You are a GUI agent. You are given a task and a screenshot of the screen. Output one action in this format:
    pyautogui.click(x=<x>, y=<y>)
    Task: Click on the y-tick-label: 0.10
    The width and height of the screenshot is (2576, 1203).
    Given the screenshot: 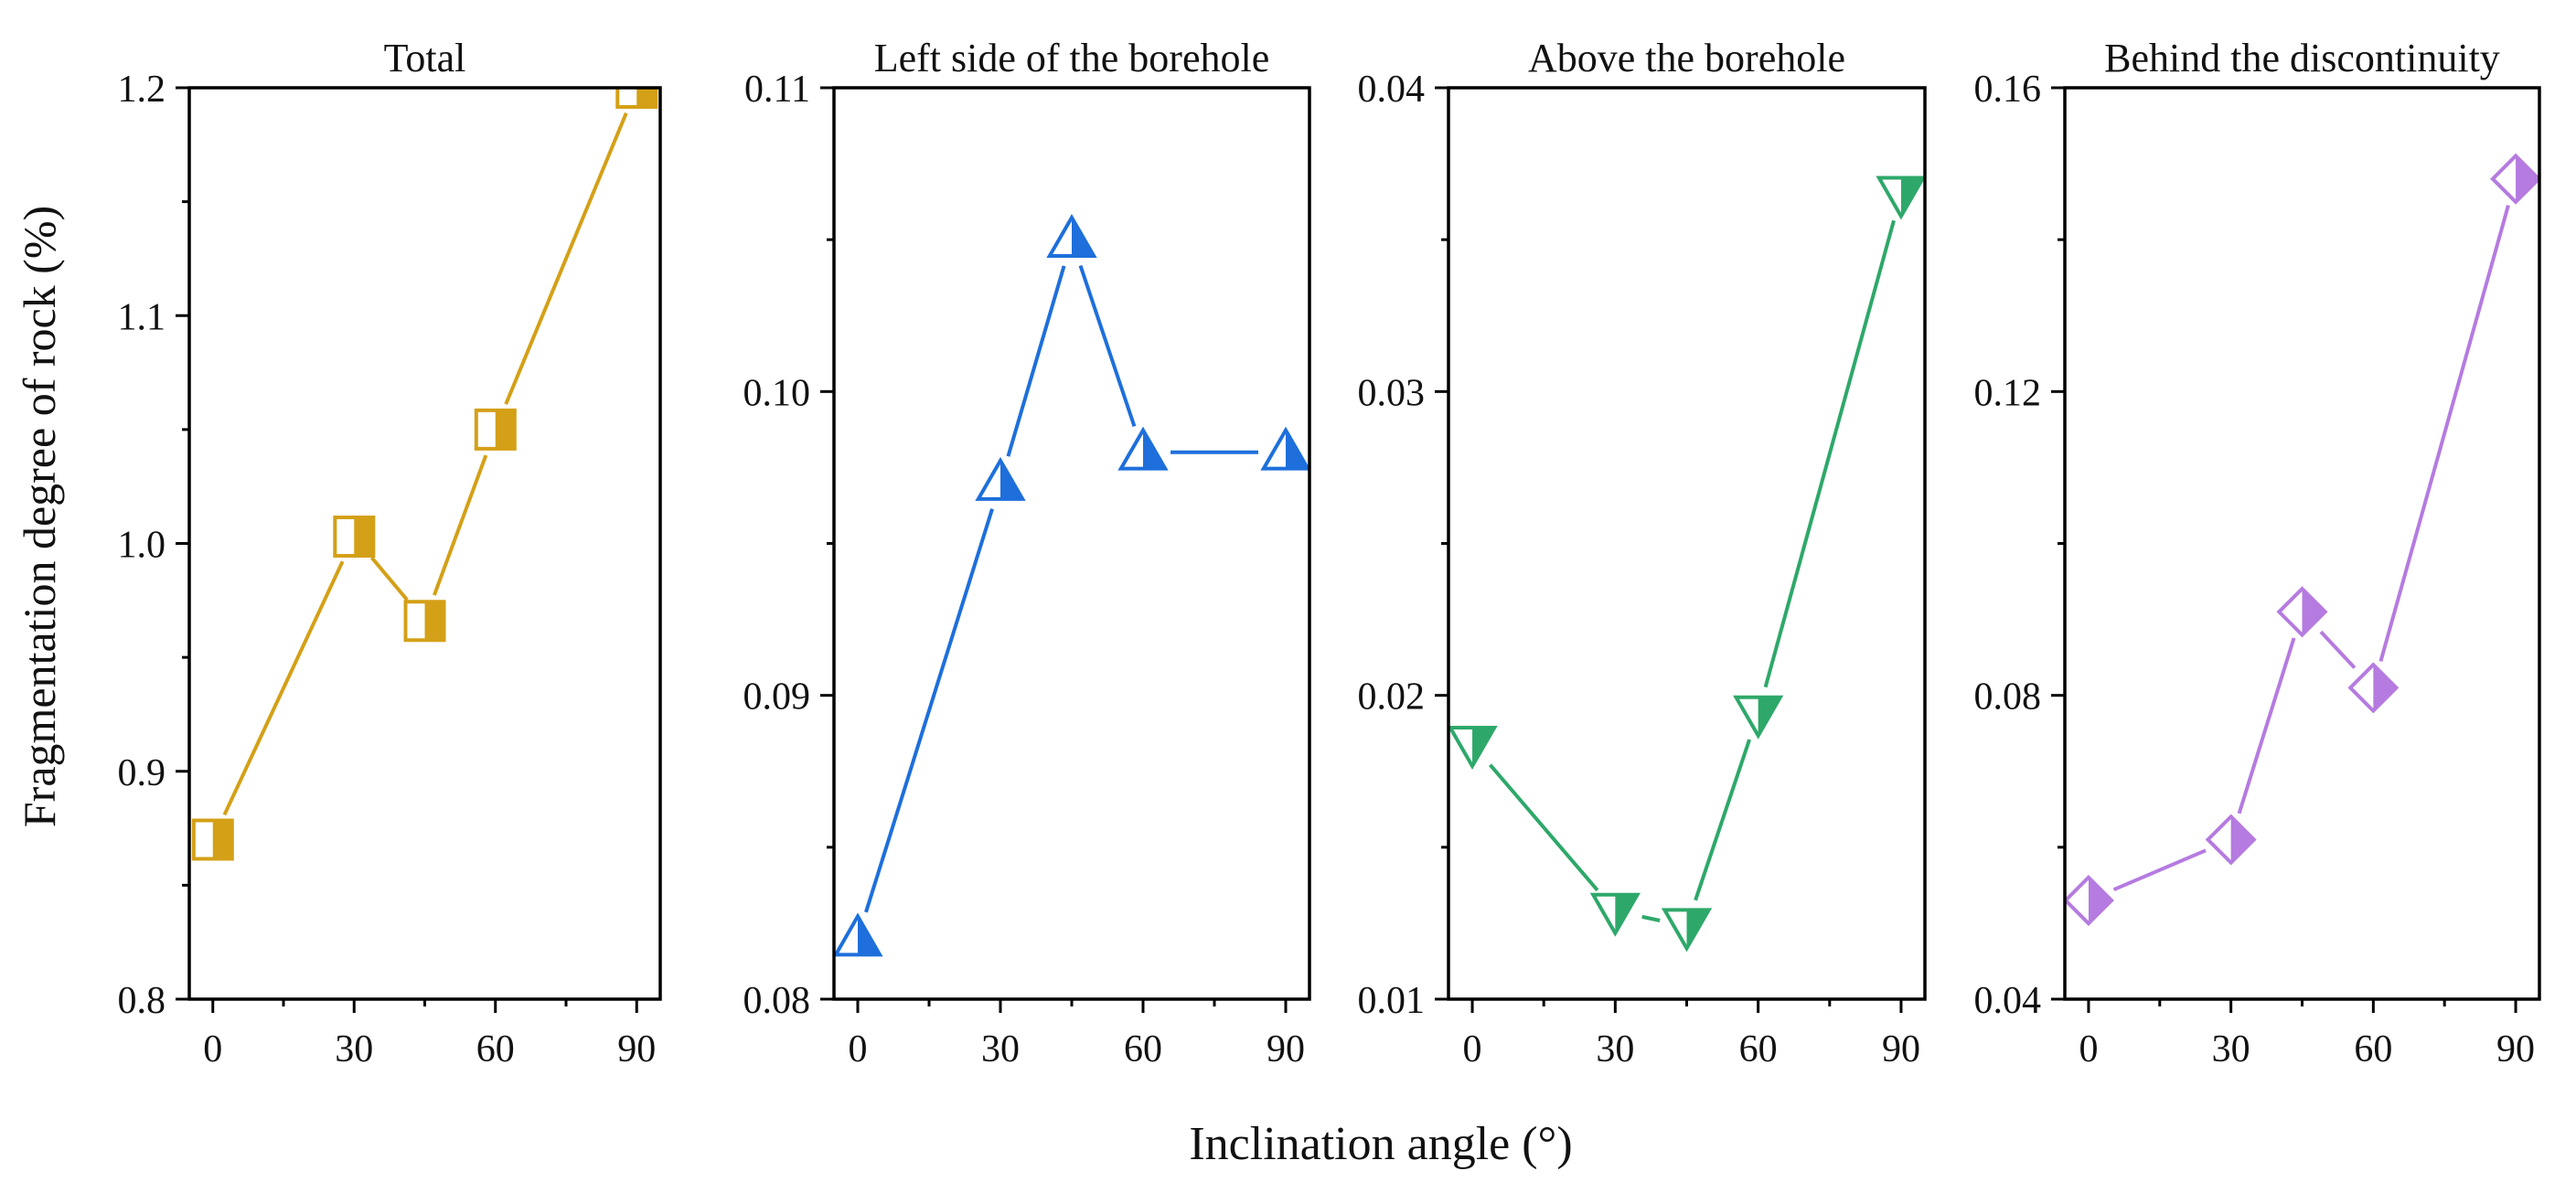 What is the action you would take?
    pyautogui.click(x=777, y=393)
    